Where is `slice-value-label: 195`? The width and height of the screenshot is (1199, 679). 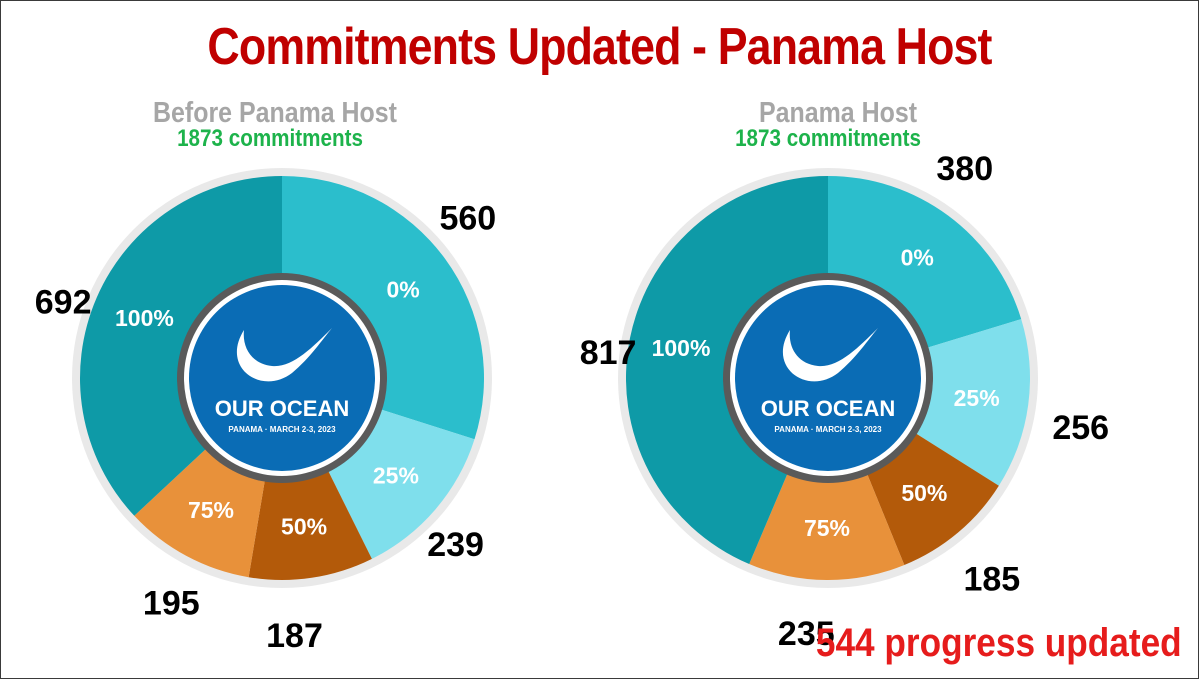 slice-value-label: 195 is located at coordinates (171, 604).